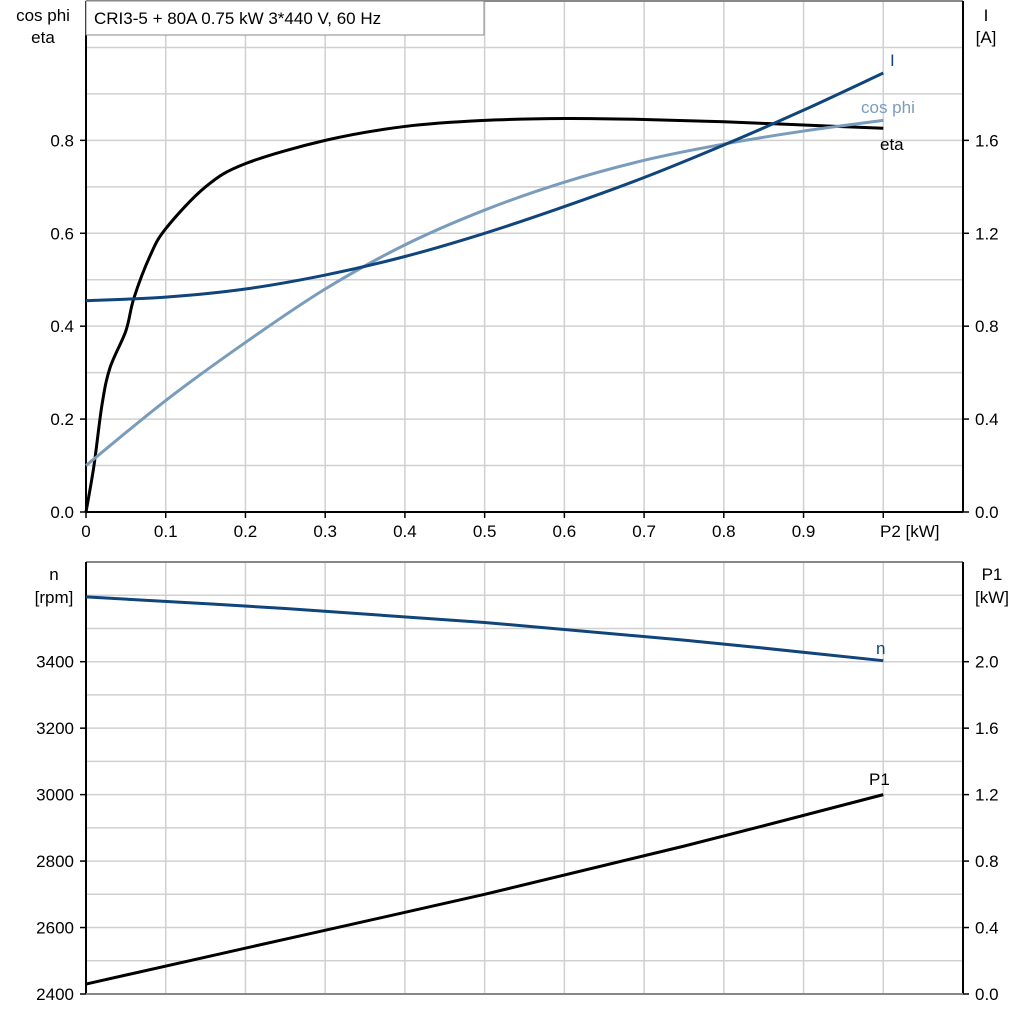 The width and height of the screenshot is (1024, 1024). Describe the element at coordinates (55, 928) in the screenshot. I see `left-tick-label: 2600` at that location.